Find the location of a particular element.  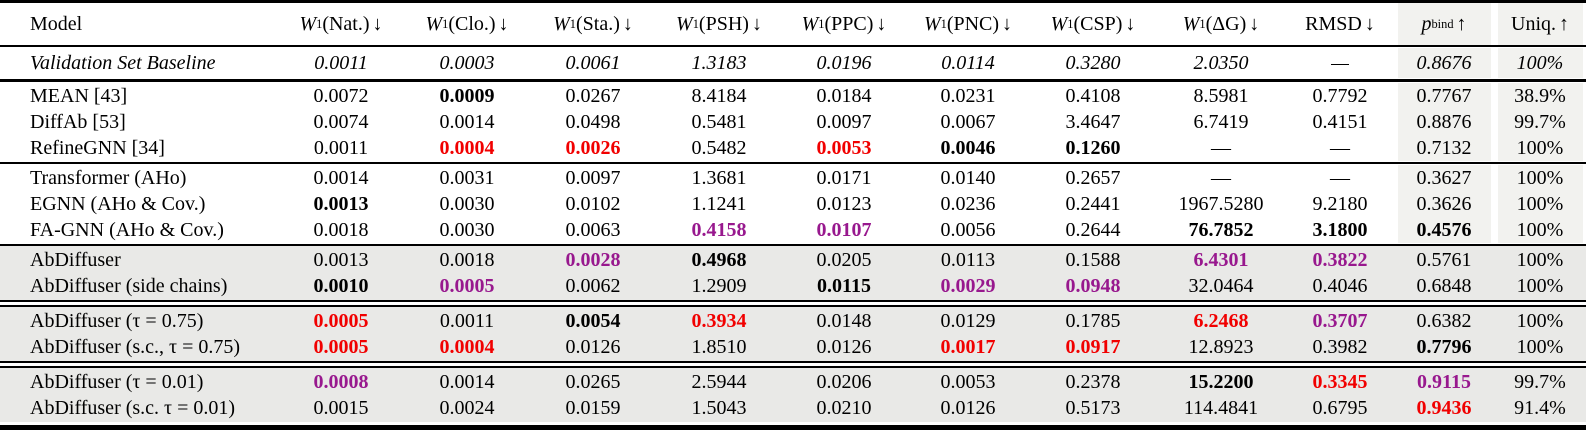

metric-cell: 0.0031 is located at coordinates (467, 177).